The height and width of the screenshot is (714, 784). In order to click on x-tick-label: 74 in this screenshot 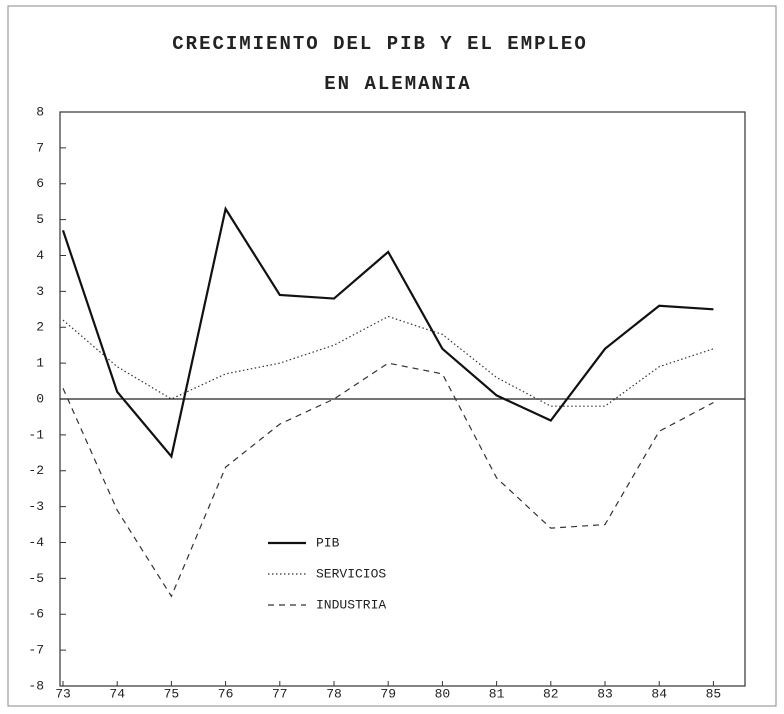, I will do `click(117, 693)`.